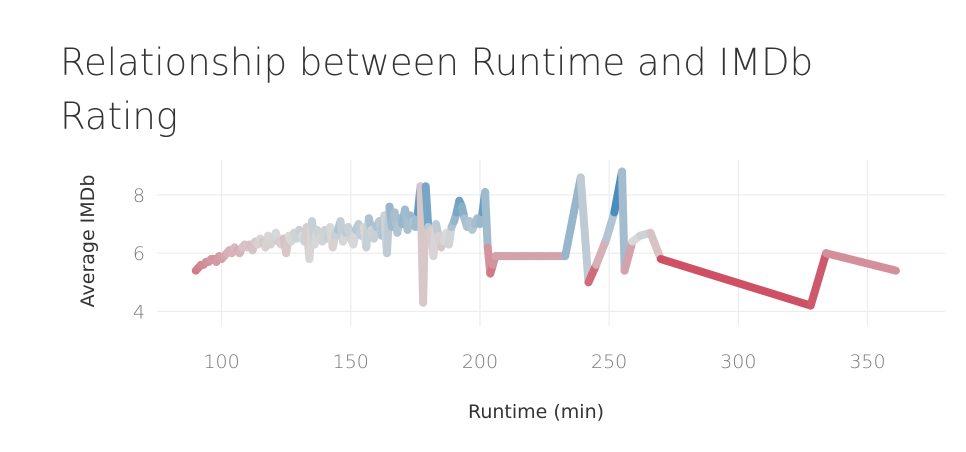  Describe the element at coordinates (139, 312) in the screenshot. I see `y-tick-label: 4` at that location.